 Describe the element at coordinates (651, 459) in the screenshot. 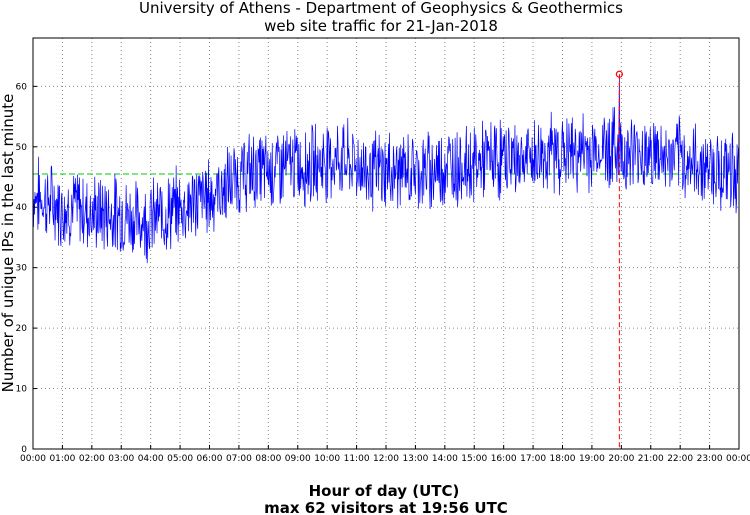

I see `x-tick-label: 21:00` at that location.